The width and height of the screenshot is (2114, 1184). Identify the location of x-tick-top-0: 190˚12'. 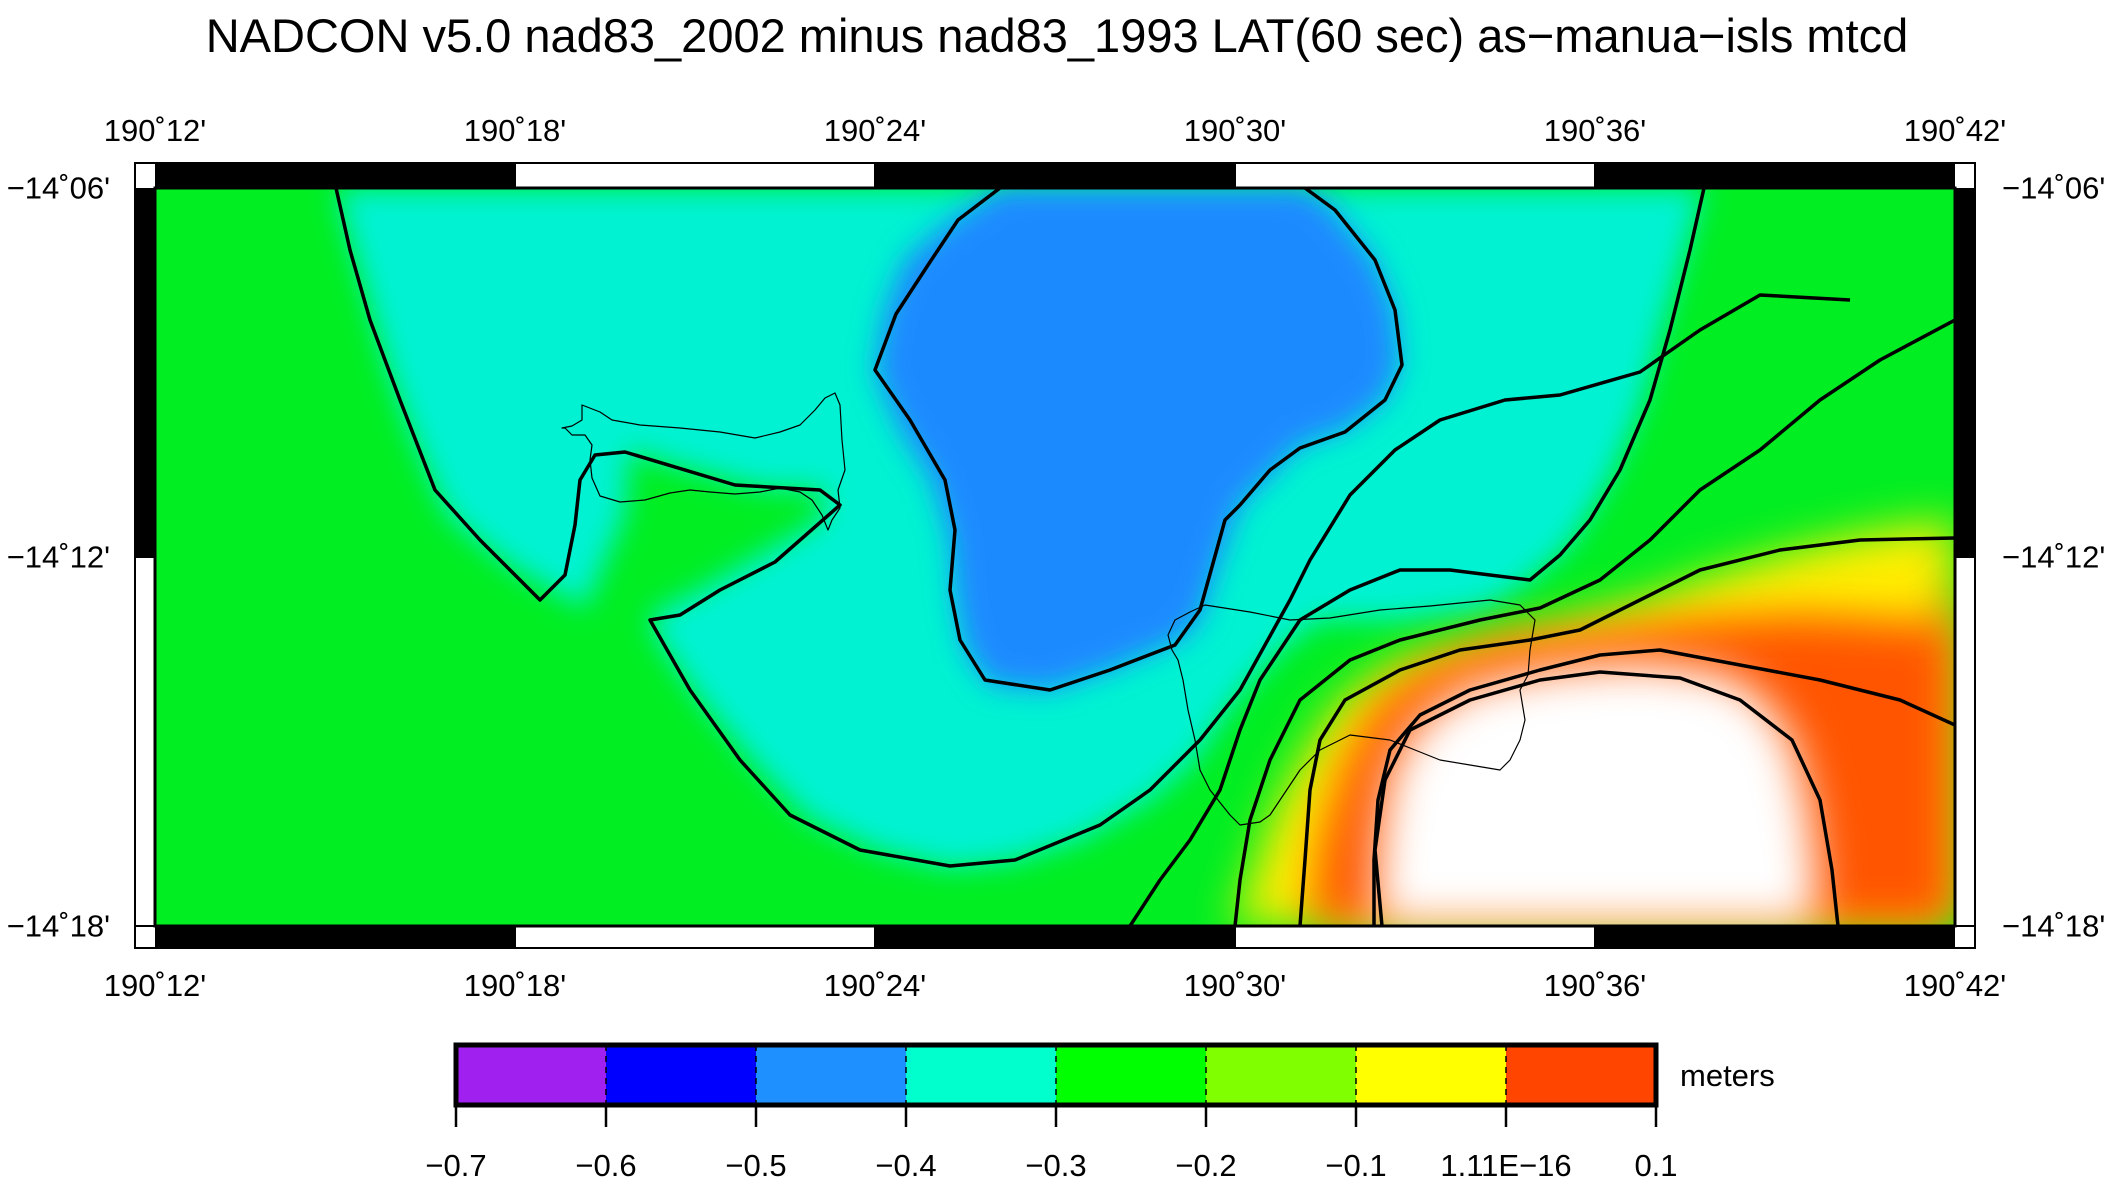
(155, 130).